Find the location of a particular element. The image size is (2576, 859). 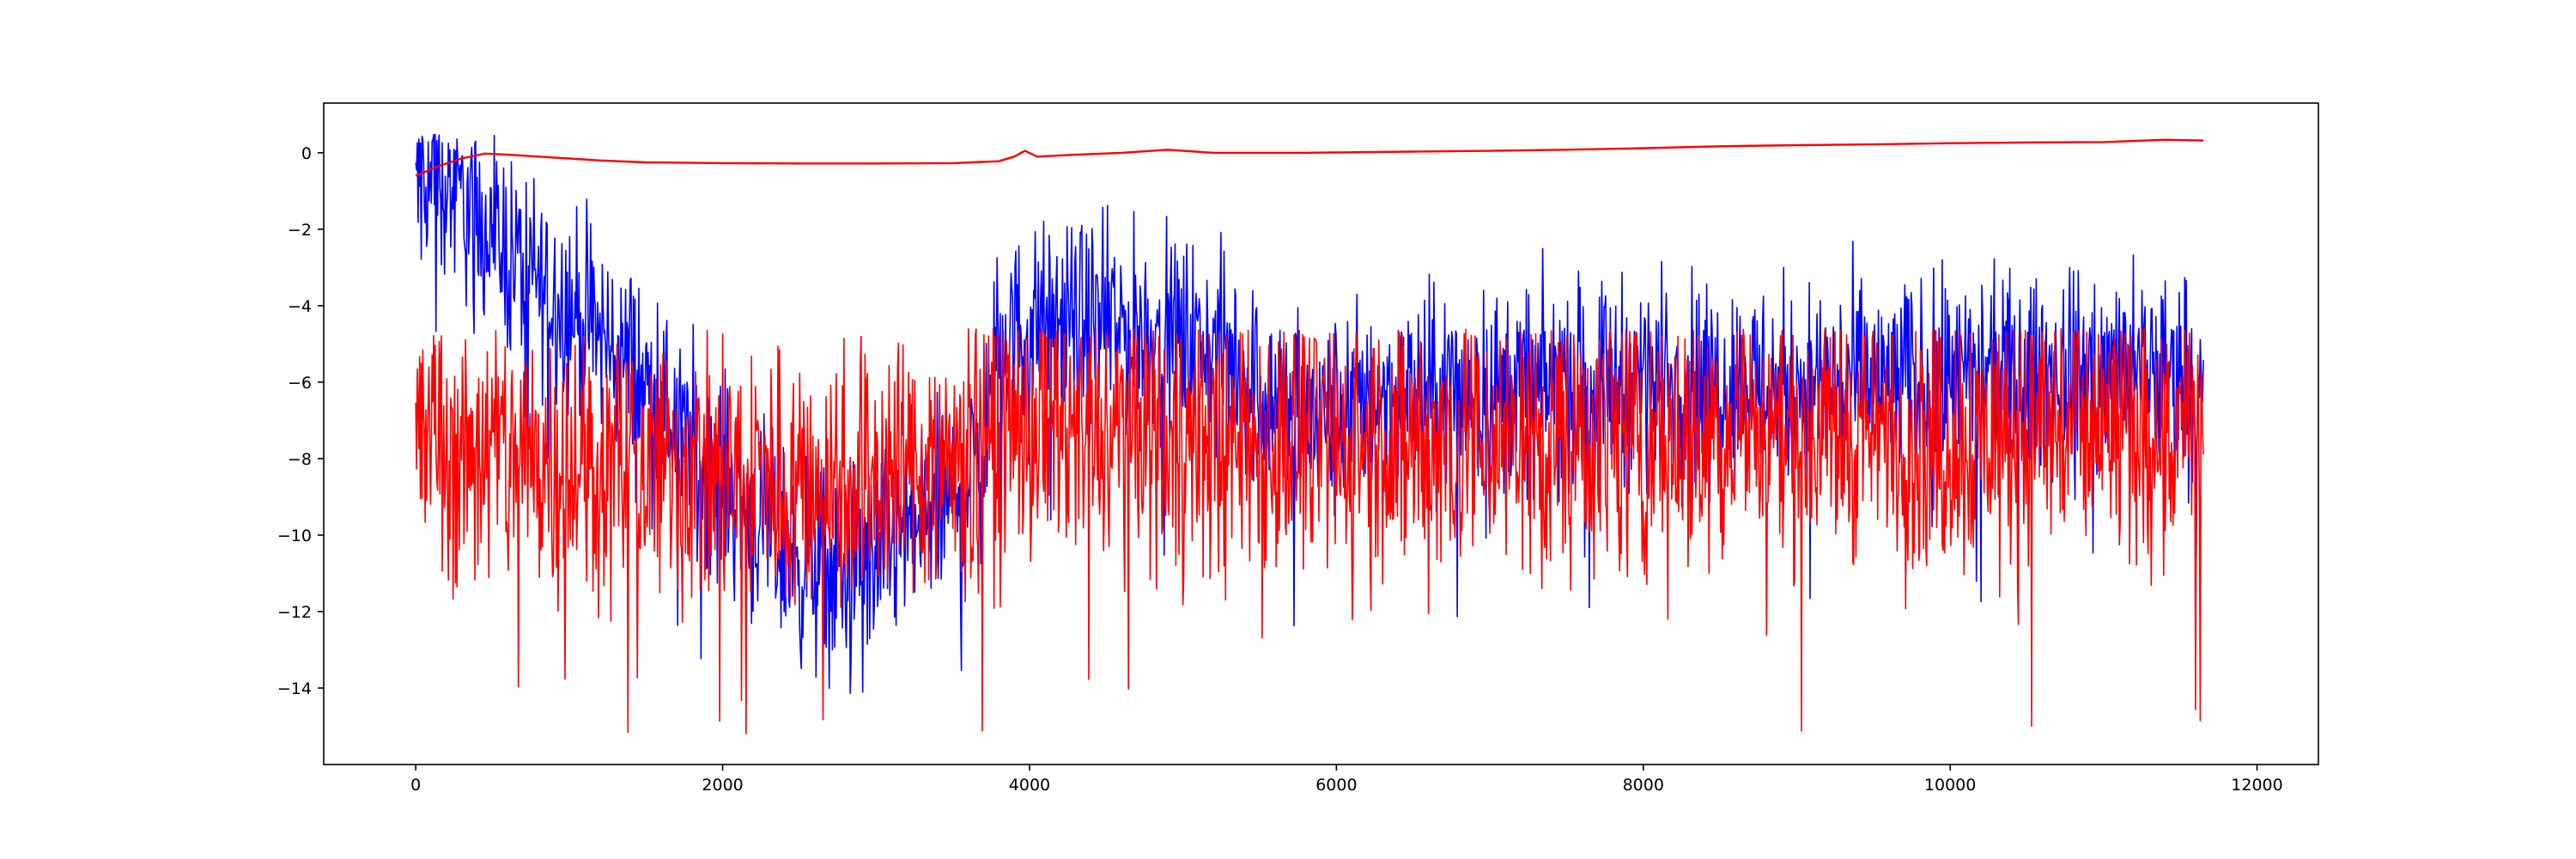

y-tick-label: −12 is located at coordinates (294, 613).